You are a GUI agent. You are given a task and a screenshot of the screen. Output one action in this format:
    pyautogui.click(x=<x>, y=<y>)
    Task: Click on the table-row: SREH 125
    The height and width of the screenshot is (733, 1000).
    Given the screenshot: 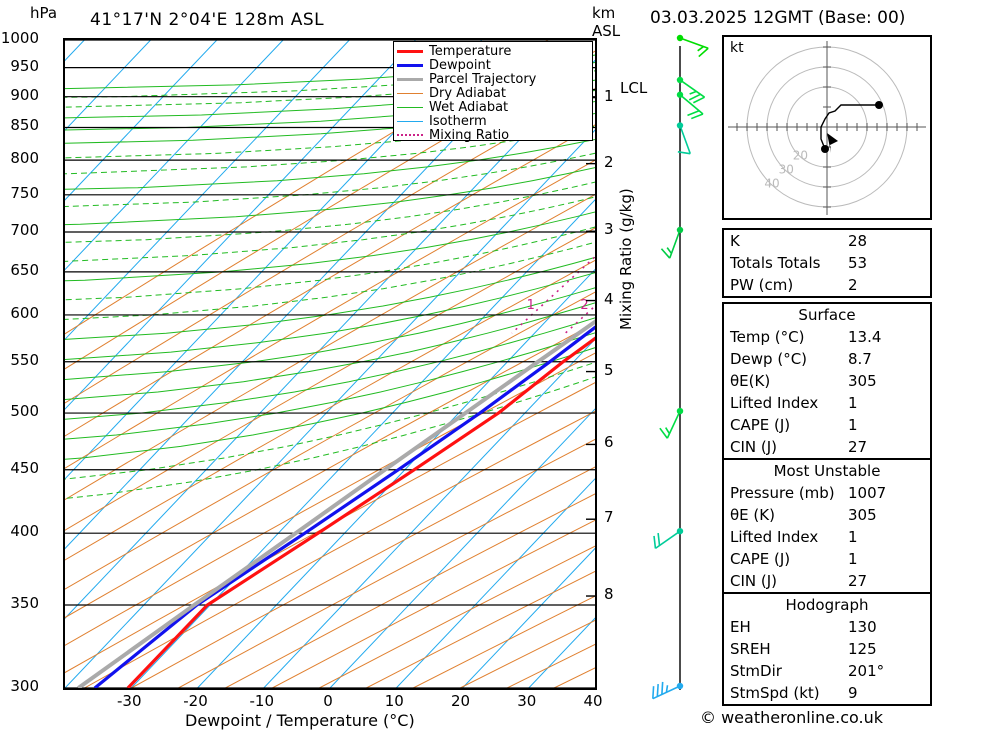 What is the action you would take?
    pyautogui.click(x=827, y=649)
    